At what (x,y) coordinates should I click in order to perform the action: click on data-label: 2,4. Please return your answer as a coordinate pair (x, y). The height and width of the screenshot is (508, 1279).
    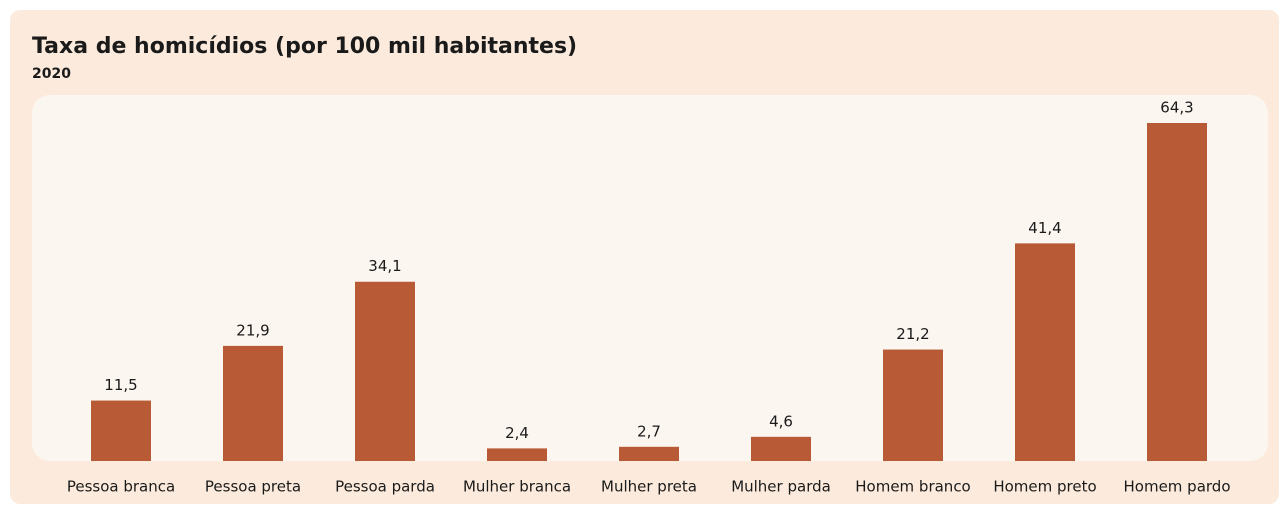
    Looking at the image, I should click on (517, 433).